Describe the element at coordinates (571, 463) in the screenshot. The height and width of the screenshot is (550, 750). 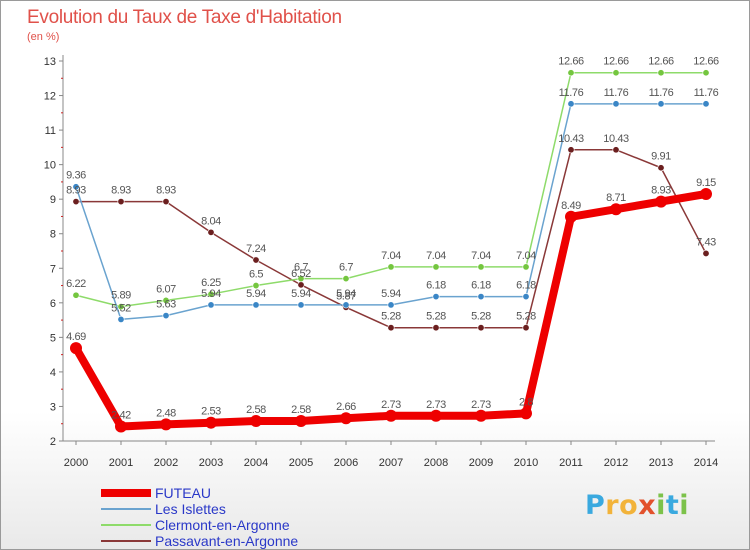
I see `x-tick-label: 2011` at that location.